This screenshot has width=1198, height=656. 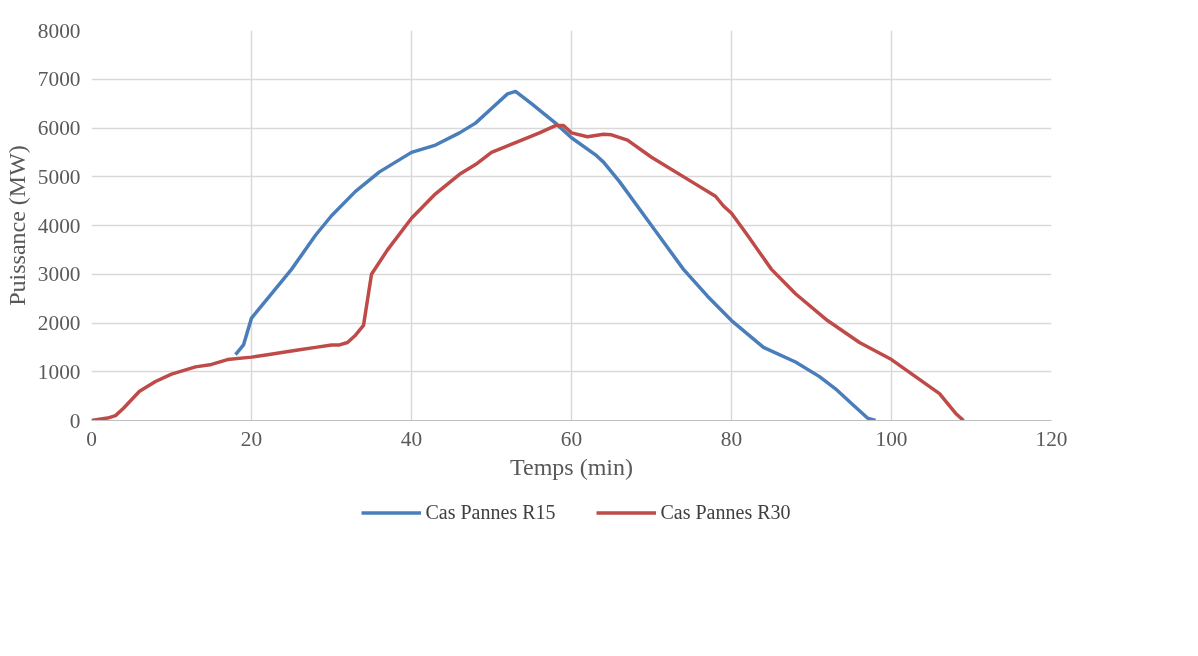 What do you see at coordinates (251, 438) in the screenshot?
I see `x-tick-label: 20` at bounding box center [251, 438].